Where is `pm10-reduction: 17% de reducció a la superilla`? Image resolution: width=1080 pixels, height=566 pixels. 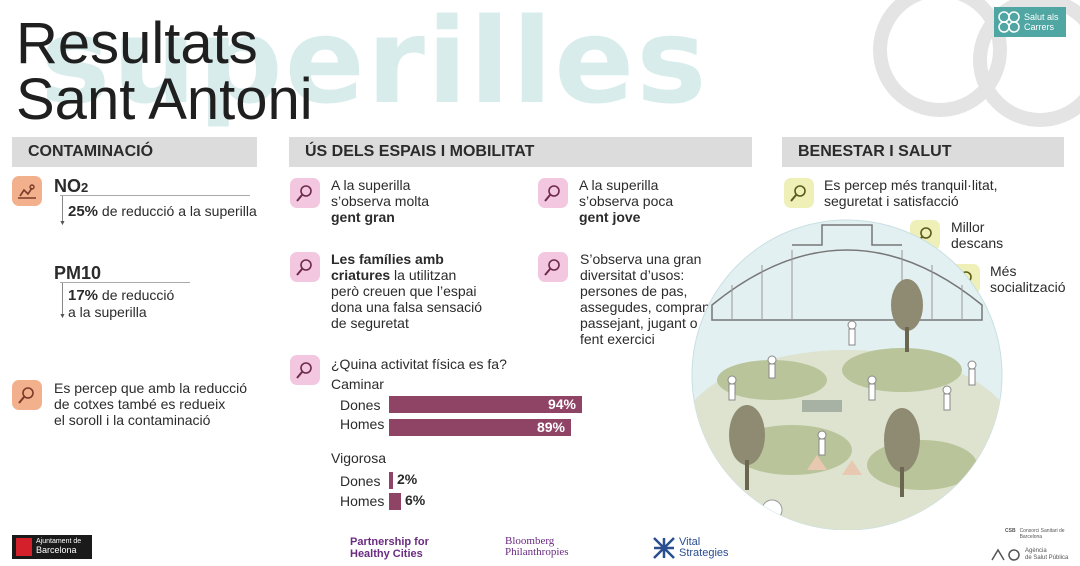 pm10-reduction: 17% de reducció a la superilla is located at coordinates (121, 303).